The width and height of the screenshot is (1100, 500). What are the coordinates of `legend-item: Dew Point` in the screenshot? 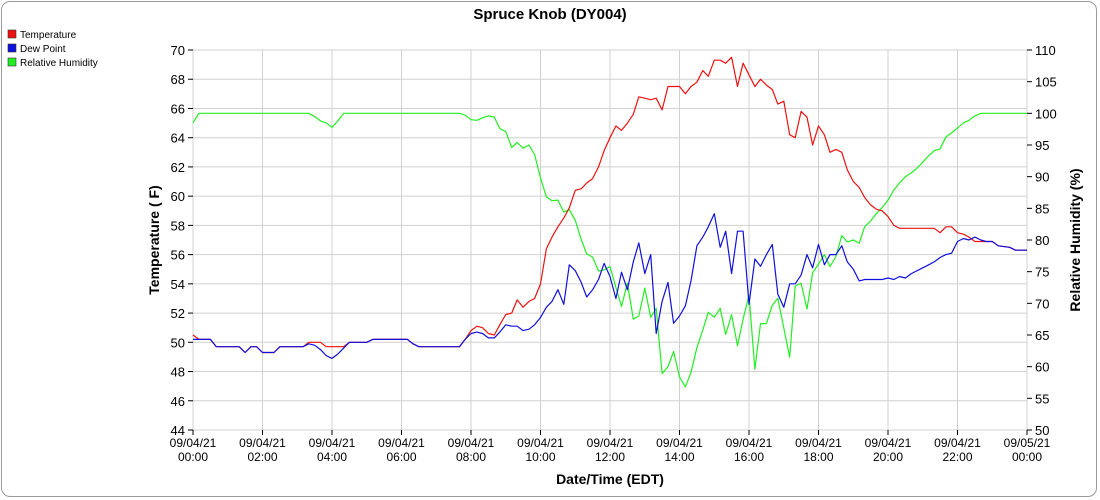 It's located at (36, 49).